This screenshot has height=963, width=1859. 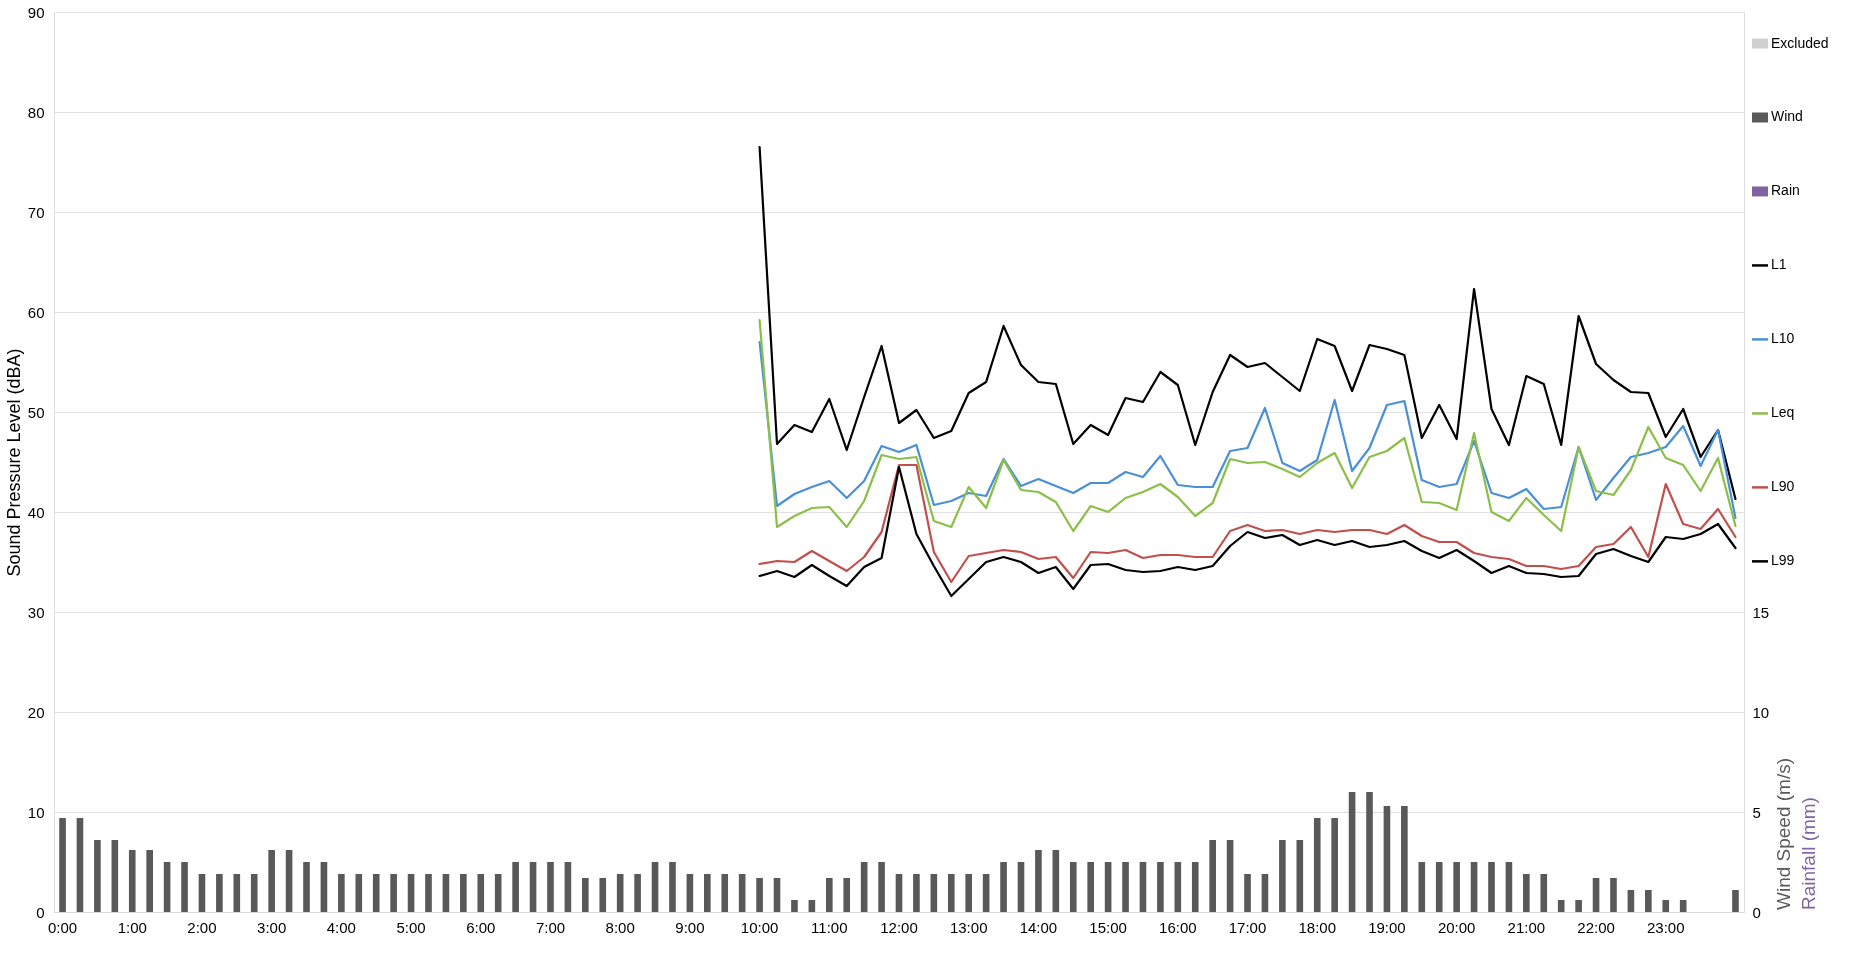 What do you see at coordinates (1247, 927) in the screenshot?
I see `x-tick-label: 17:00` at bounding box center [1247, 927].